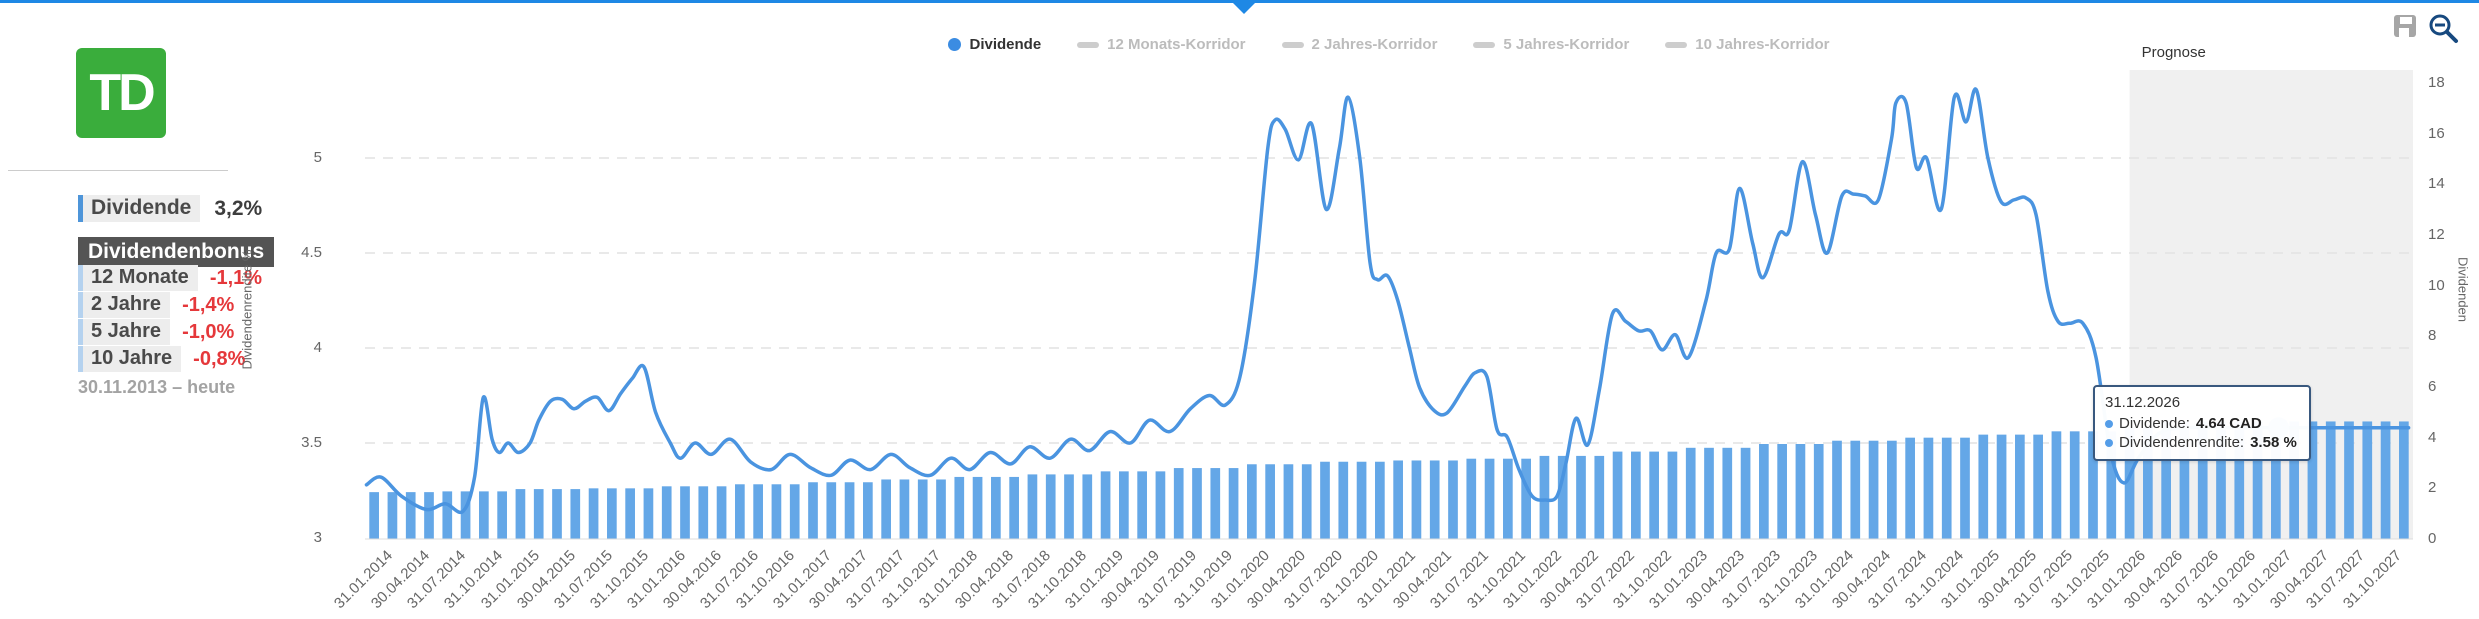 The height and width of the screenshot is (619, 2479). Describe the element at coordinates (130, 359) in the screenshot. I see `bonus-row-label: 10 Jahre` at that location.